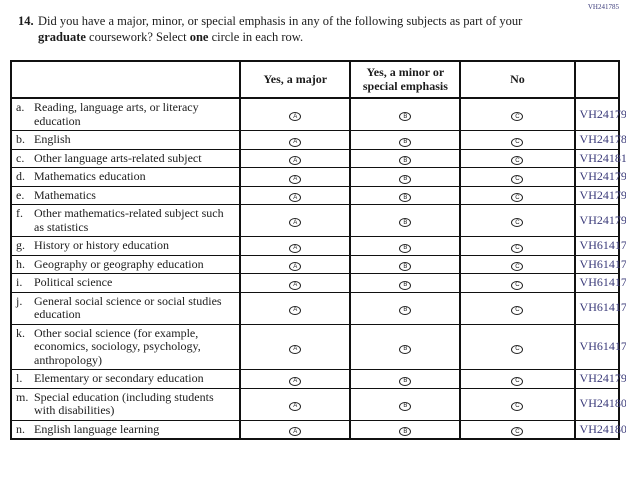  What do you see at coordinates (317, 177) in the screenshot?
I see `table-row: d. Mathematics education A B C VH241792` at bounding box center [317, 177].